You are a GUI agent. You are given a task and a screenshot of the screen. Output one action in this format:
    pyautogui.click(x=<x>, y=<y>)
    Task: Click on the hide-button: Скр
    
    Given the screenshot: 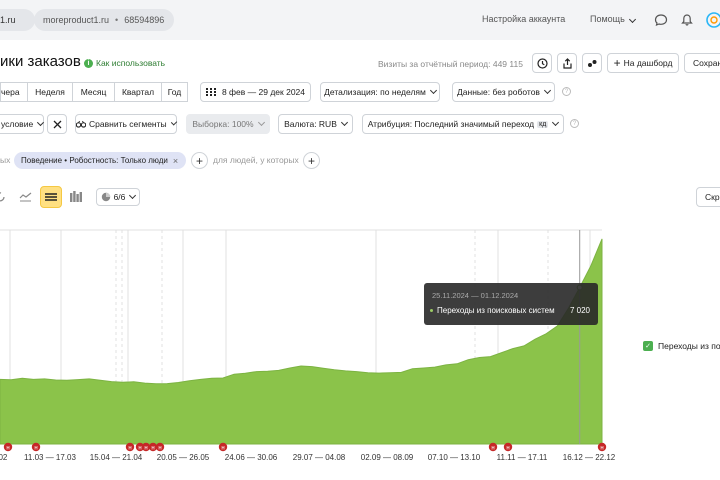 What is the action you would take?
    pyautogui.click(x=708, y=197)
    